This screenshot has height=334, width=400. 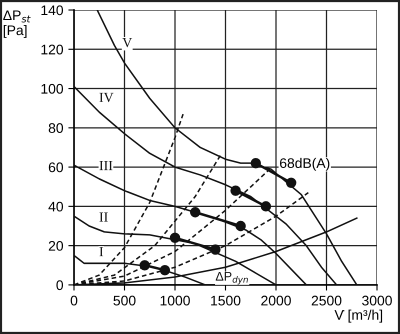 What do you see at coordinates (124, 301) in the screenshot?
I see `x-tick-label: 500` at bounding box center [124, 301].